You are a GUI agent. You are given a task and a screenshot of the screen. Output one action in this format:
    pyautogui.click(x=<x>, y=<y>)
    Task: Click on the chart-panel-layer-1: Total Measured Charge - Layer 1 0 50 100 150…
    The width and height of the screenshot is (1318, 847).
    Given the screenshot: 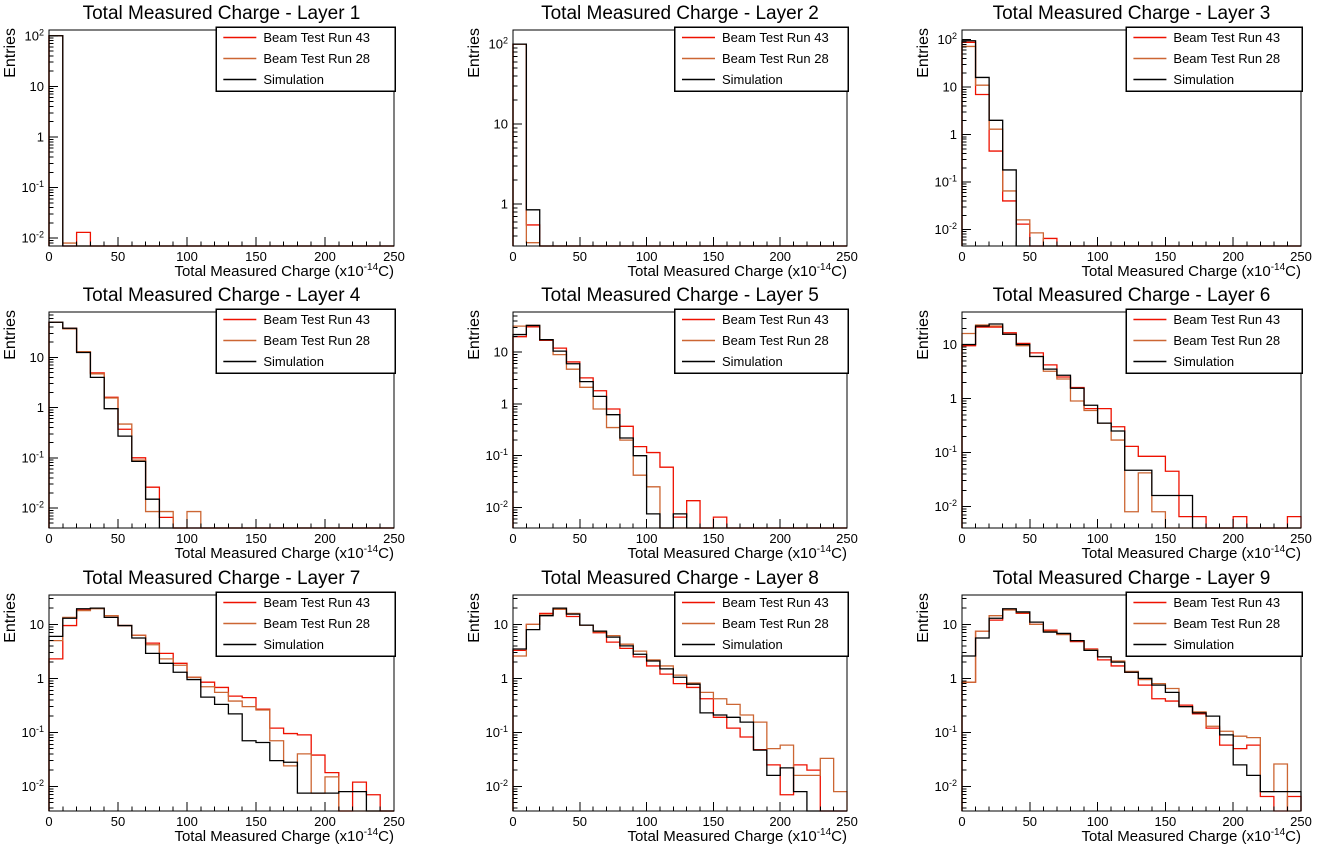 What is the action you would take?
    pyautogui.click(x=220, y=141)
    